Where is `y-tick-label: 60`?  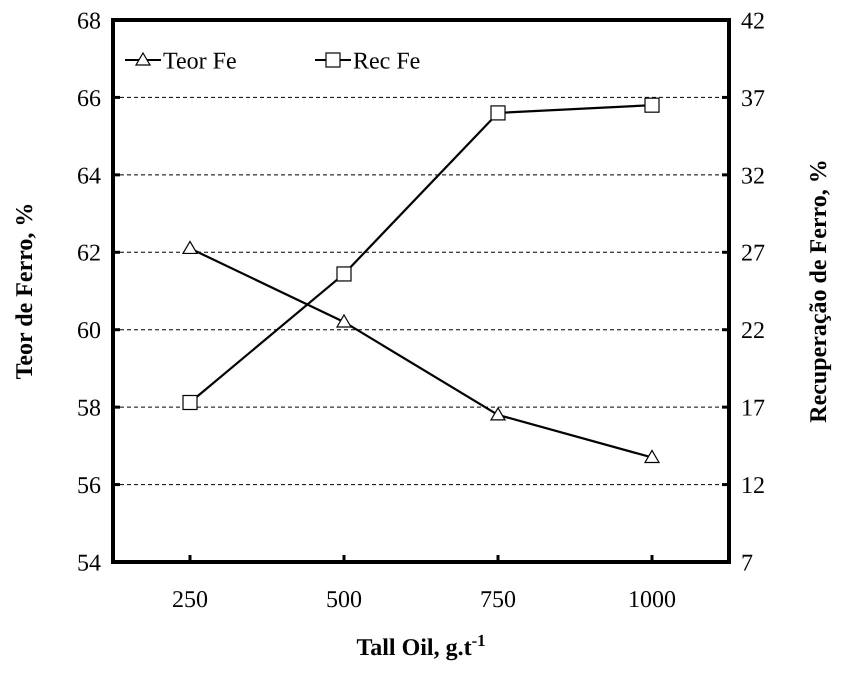 y-tick-label: 60 is located at coordinates (89, 331).